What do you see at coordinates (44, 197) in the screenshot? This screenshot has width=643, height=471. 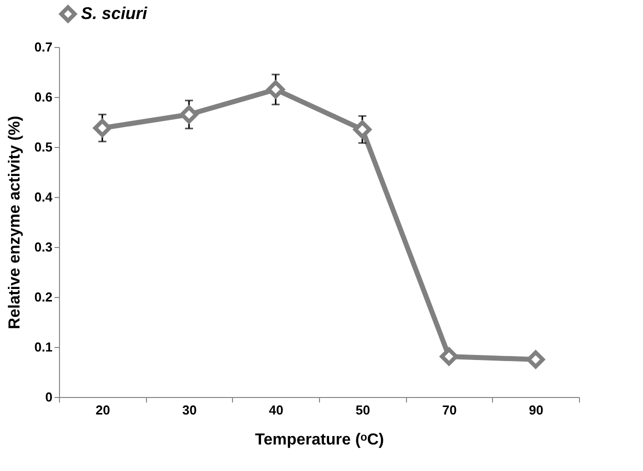 I see `y-tick-label: 0.4` at bounding box center [44, 197].